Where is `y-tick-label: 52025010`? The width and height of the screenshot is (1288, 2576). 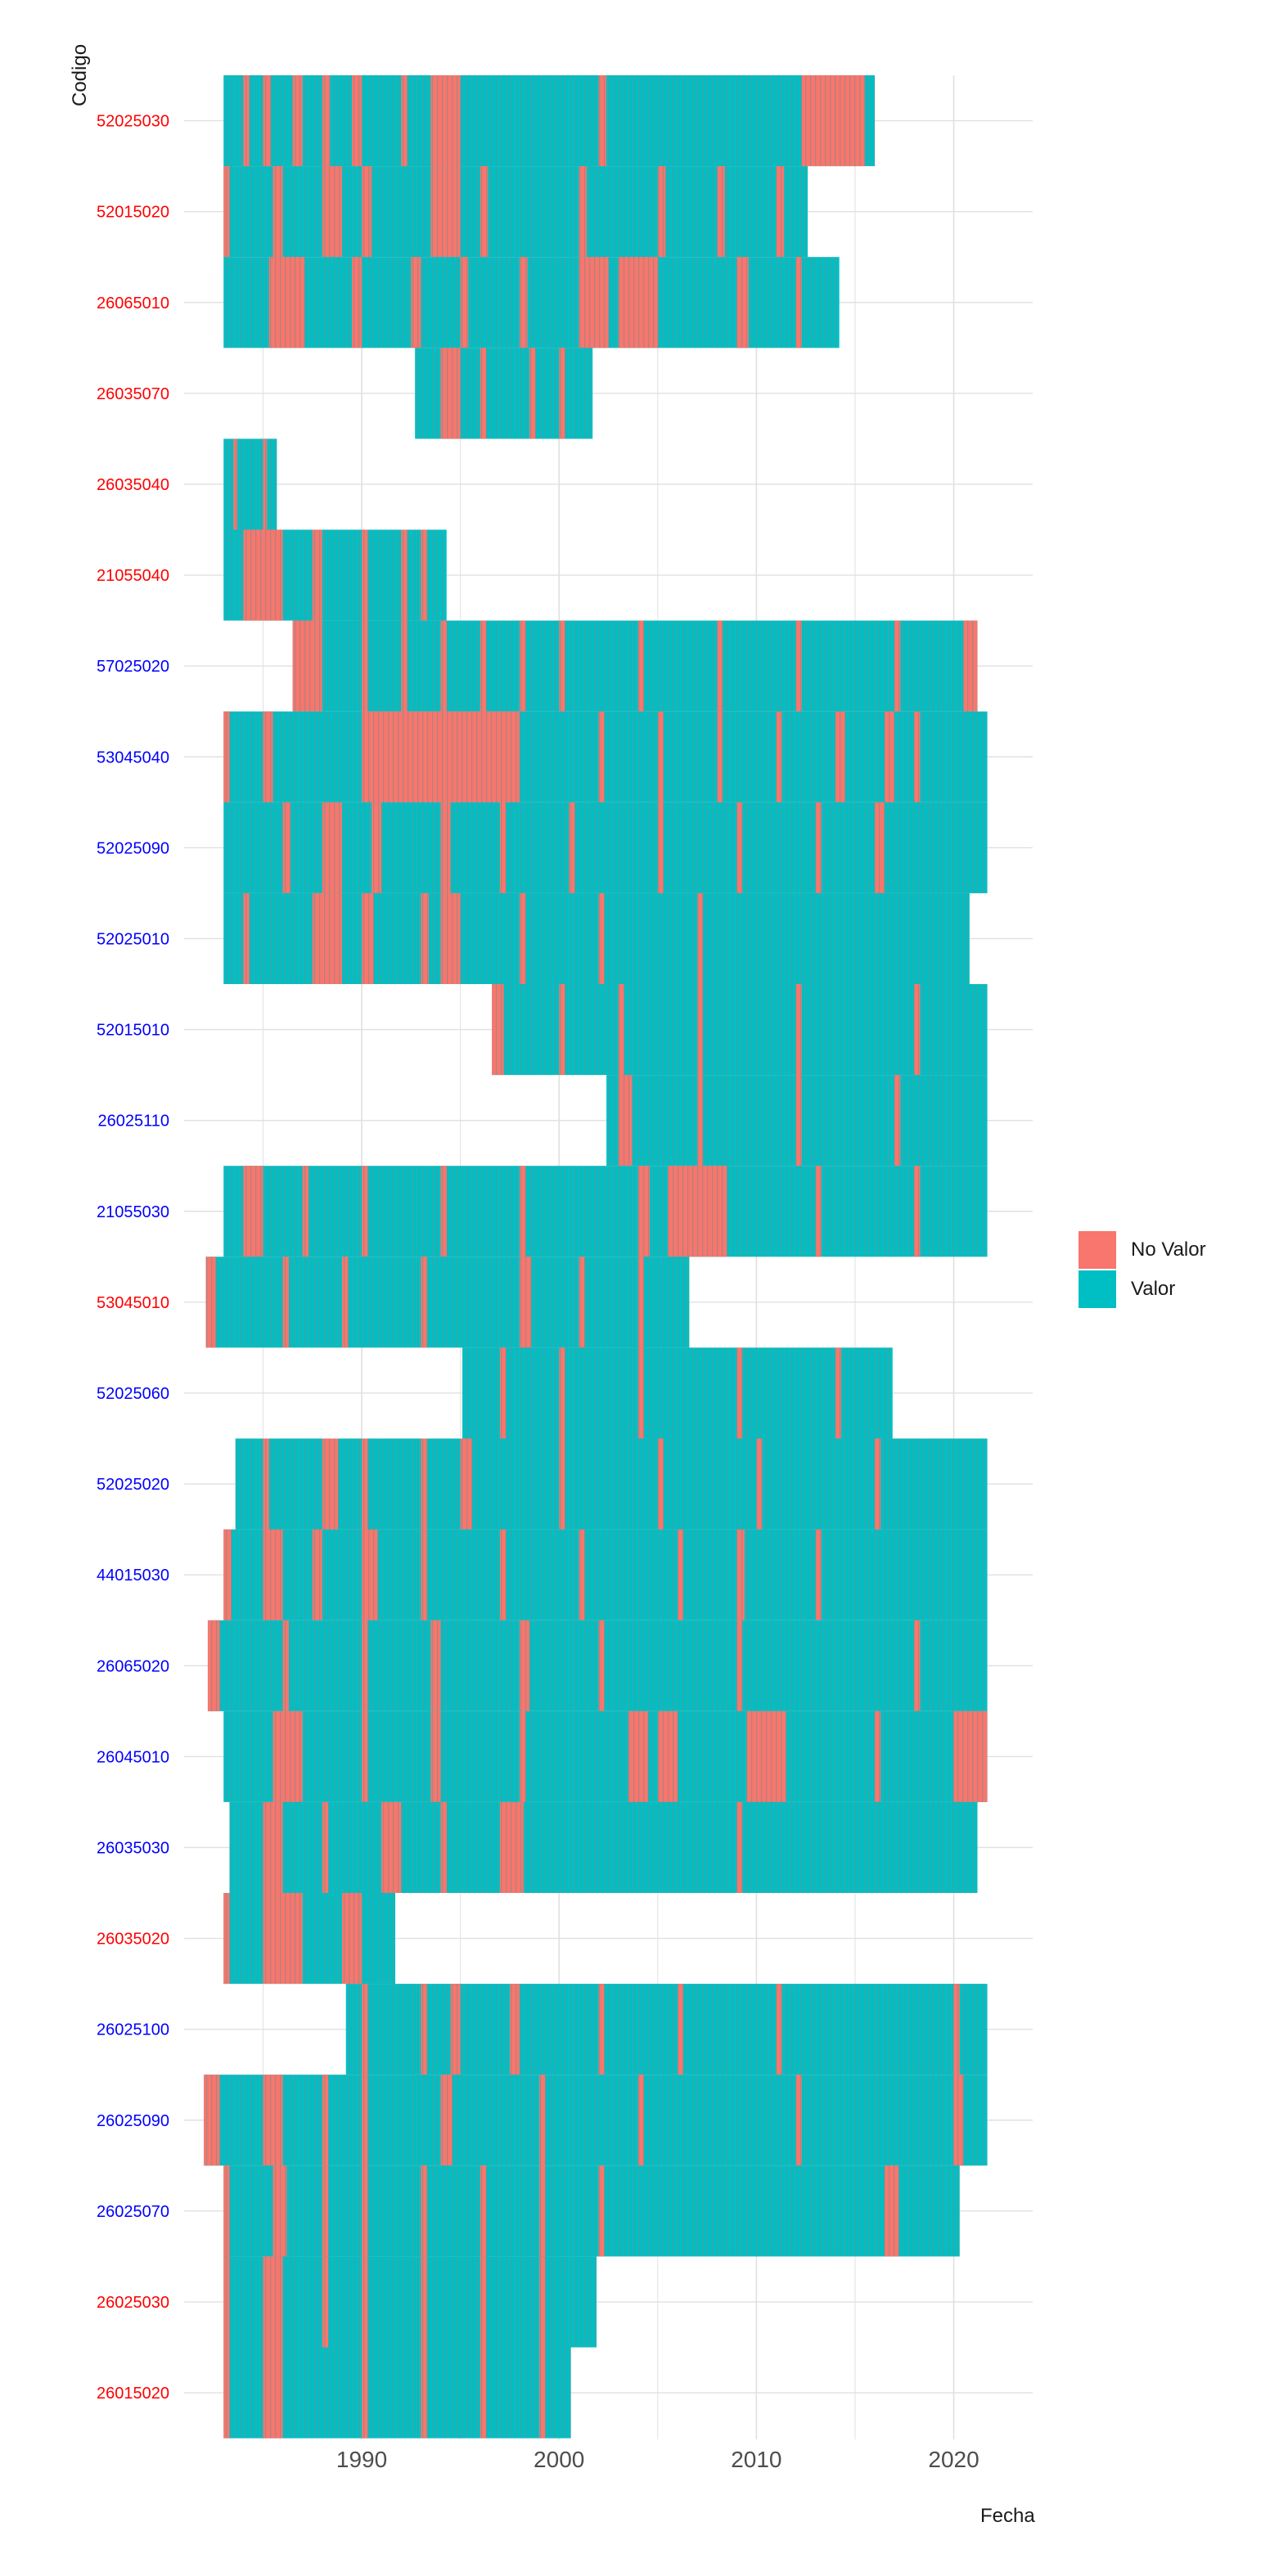 y-tick-label: 52025010 is located at coordinates (133, 939).